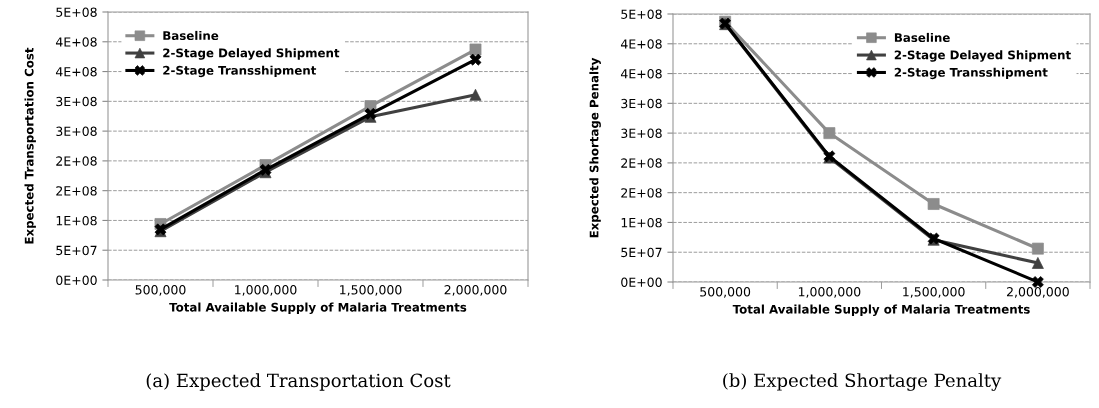 The height and width of the screenshot is (408, 1099). What do you see at coordinates (595, 147) in the screenshot?
I see `y-axis-title: Expected Shortage Penalty` at bounding box center [595, 147].